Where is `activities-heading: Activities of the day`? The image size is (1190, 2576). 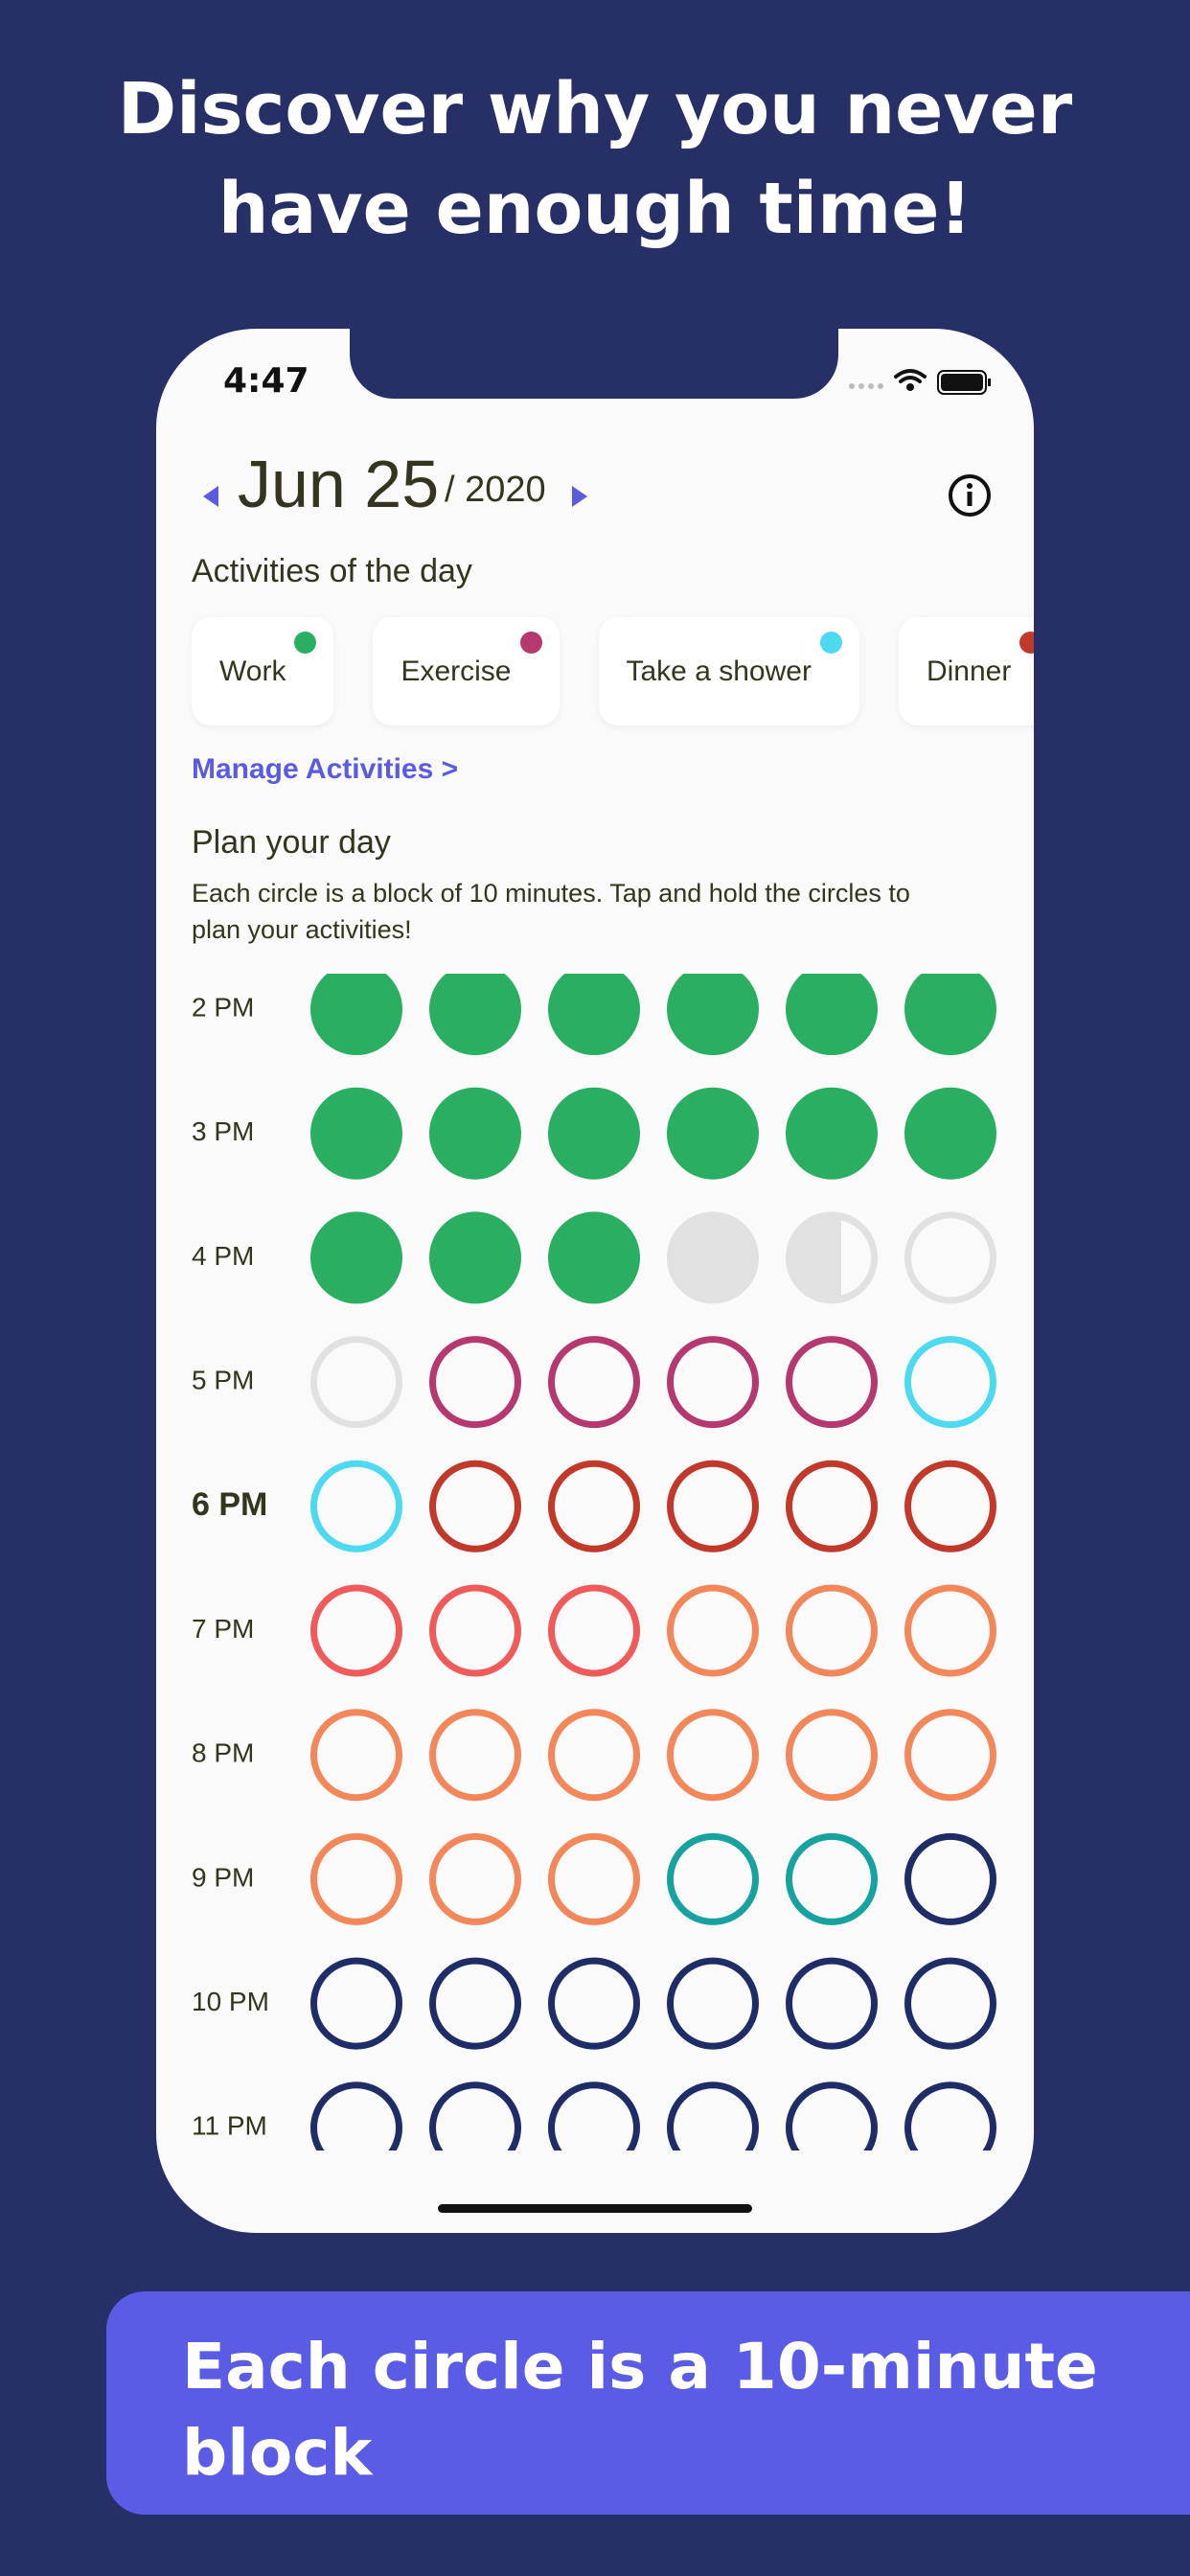
activities-heading: Activities of the day is located at coordinates (332, 571).